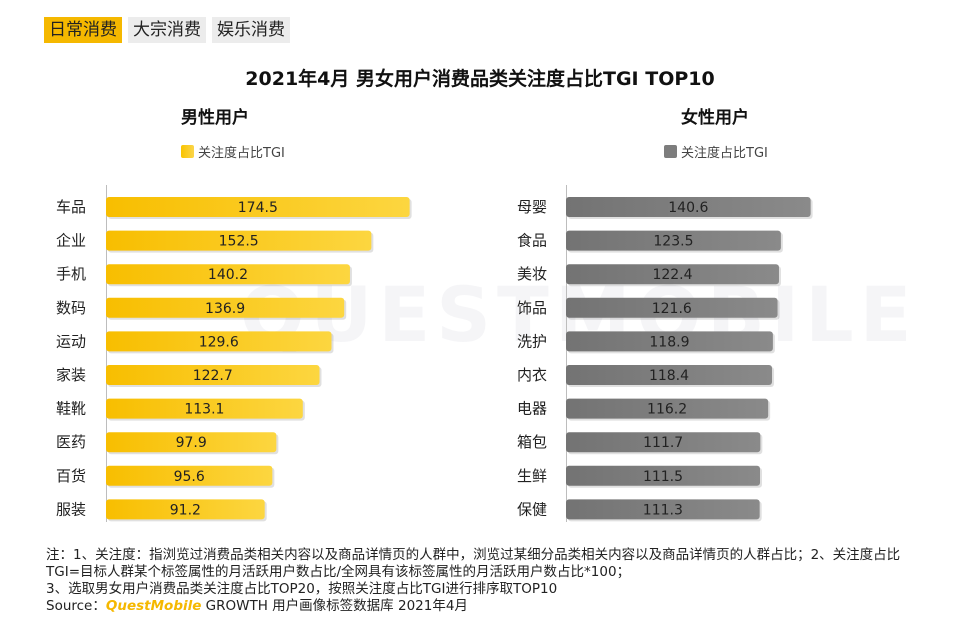 The height and width of the screenshot is (634, 960). Describe the element at coordinates (566, 353) in the screenshot. I see `female-axis-line` at that location.